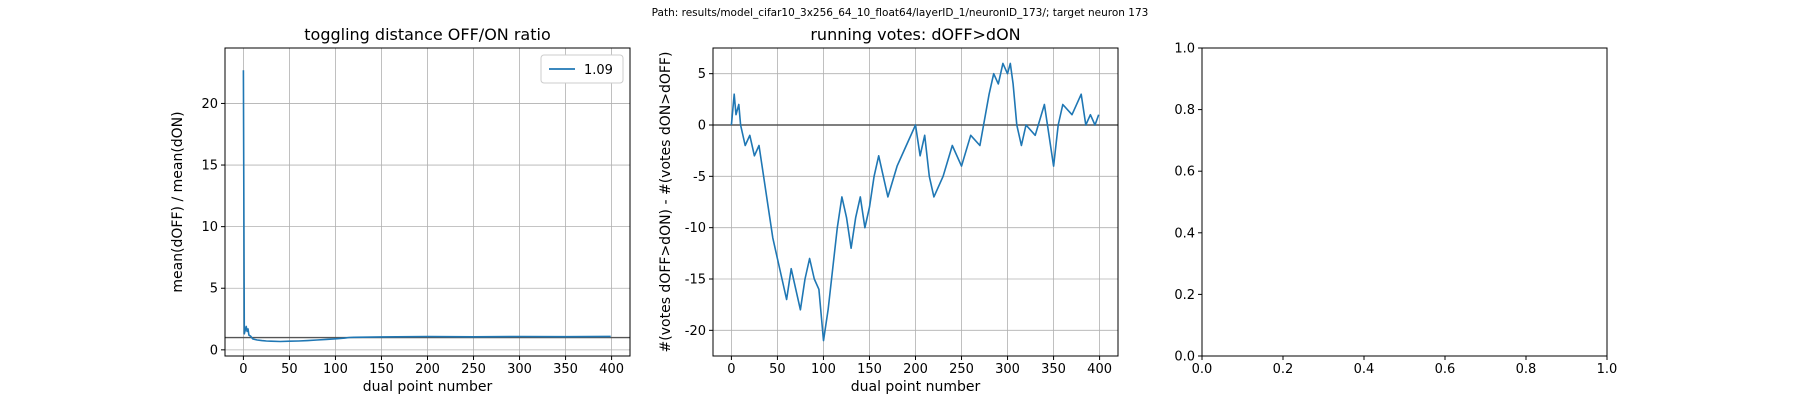 The height and width of the screenshot is (400, 1800). What do you see at coordinates (1184, 295) in the screenshot?
I see `y-tick-label: 0.2` at bounding box center [1184, 295].